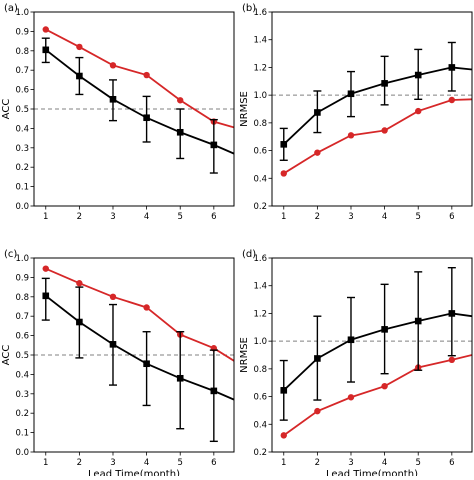 Image resolution: width=474 pixels, height=480 pixels. I want to click on panel-label: (a), so click(11, 8).